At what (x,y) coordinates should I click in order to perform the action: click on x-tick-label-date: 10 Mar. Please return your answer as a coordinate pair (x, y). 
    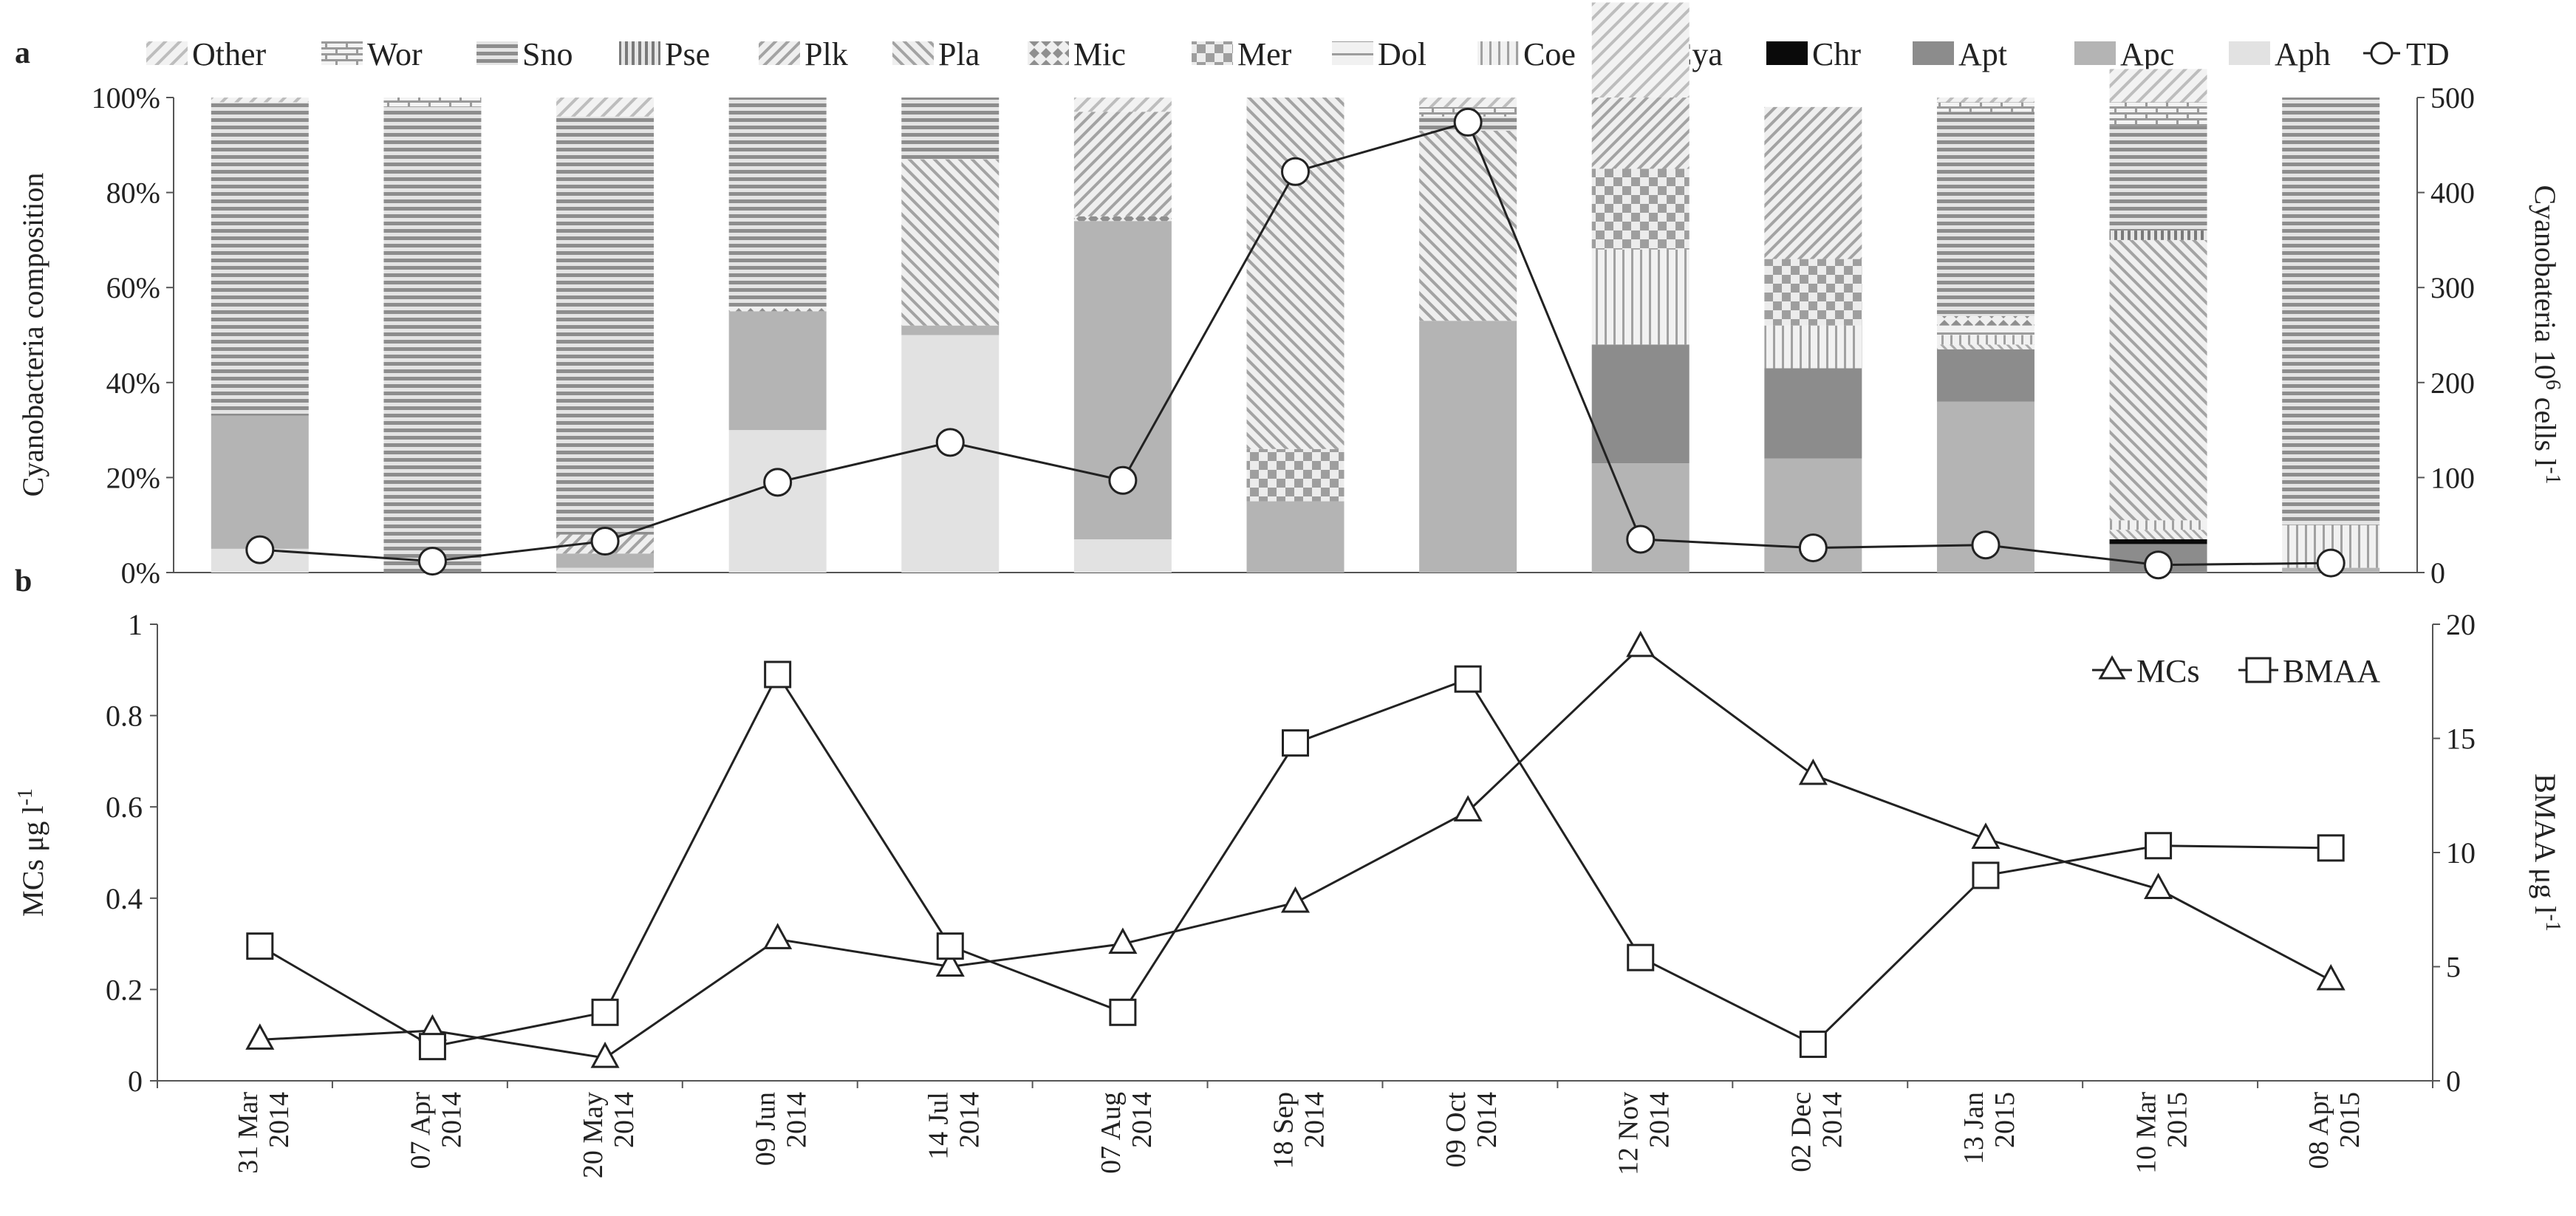
    Looking at the image, I should click on (2147, 1133).